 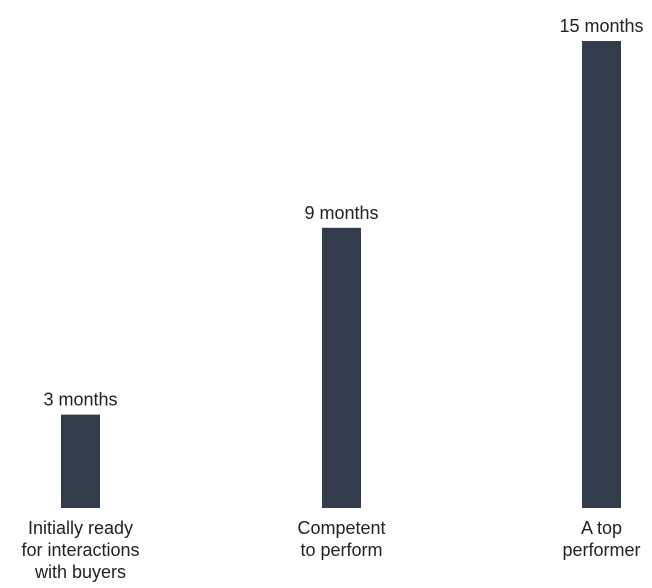 What do you see at coordinates (601, 528) in the screenshot?
I see `category-label-3-line-1: A top` at bounding box center [601, 528].